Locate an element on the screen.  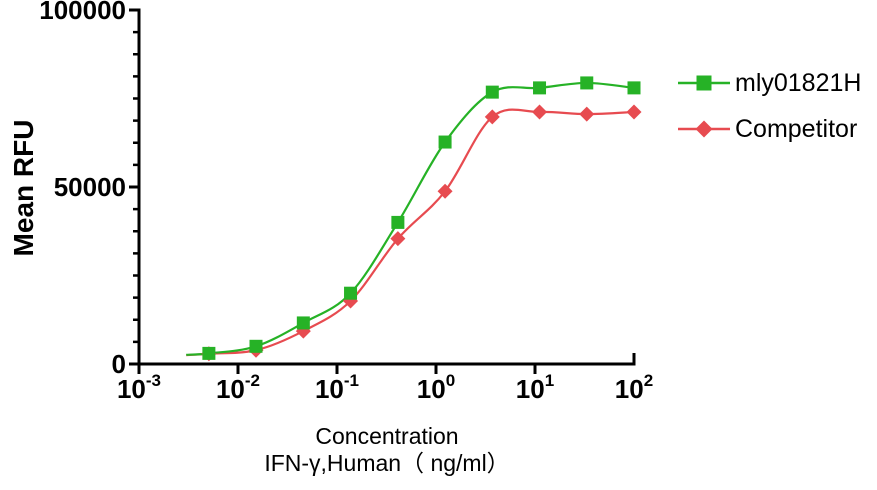
x-tick-label: 10⁻³ is located at coordinates (139, 387).